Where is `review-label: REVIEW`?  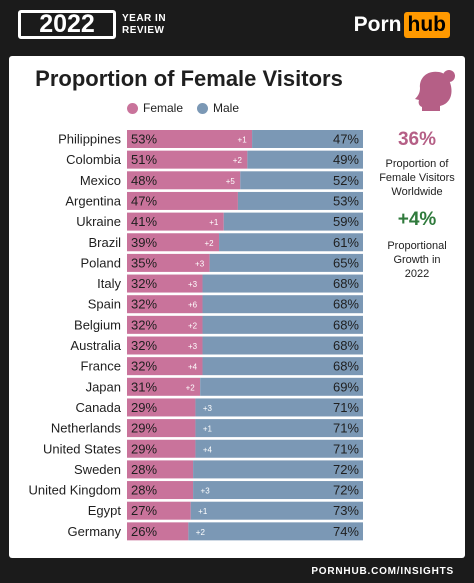
review-label: REVIEW is located at coordinates (143, 30).